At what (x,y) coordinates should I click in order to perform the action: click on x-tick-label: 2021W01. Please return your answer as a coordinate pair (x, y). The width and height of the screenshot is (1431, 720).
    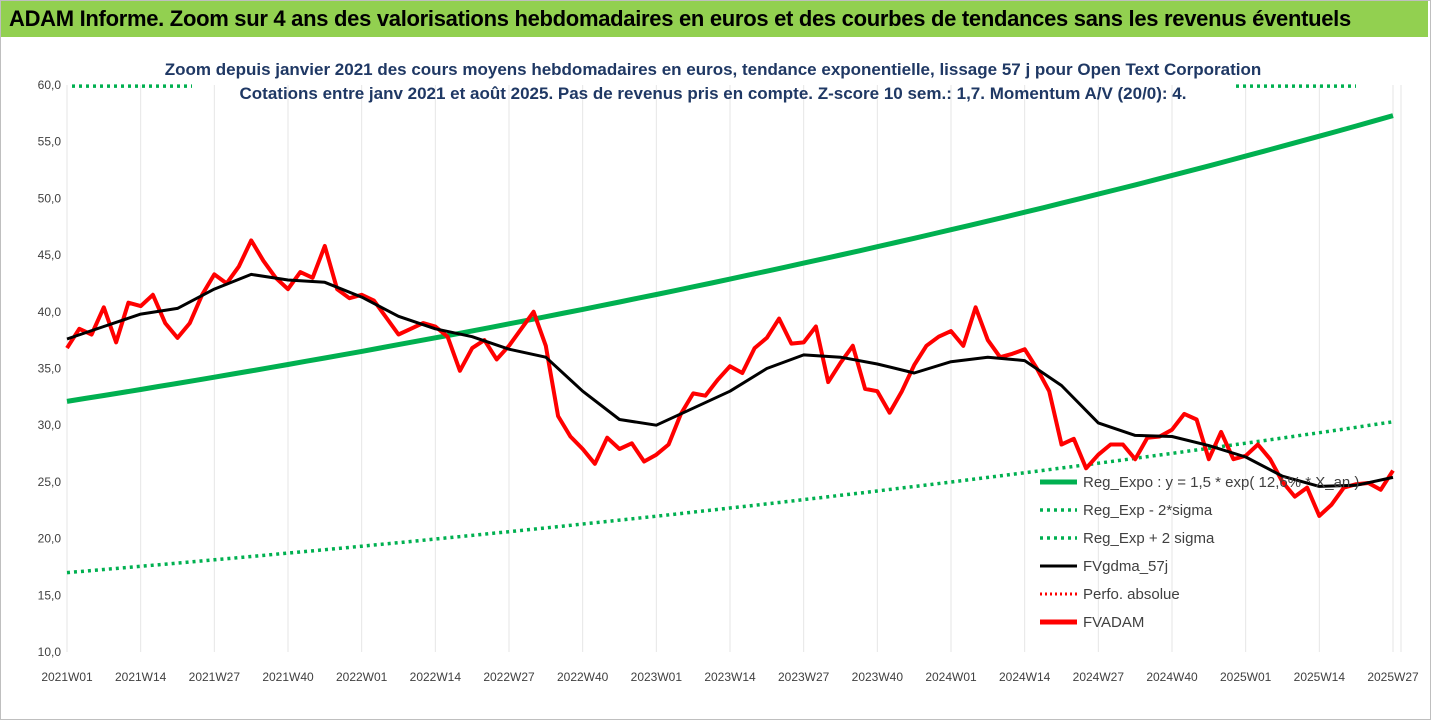
    Looking at the image, I should click on (67, 677).